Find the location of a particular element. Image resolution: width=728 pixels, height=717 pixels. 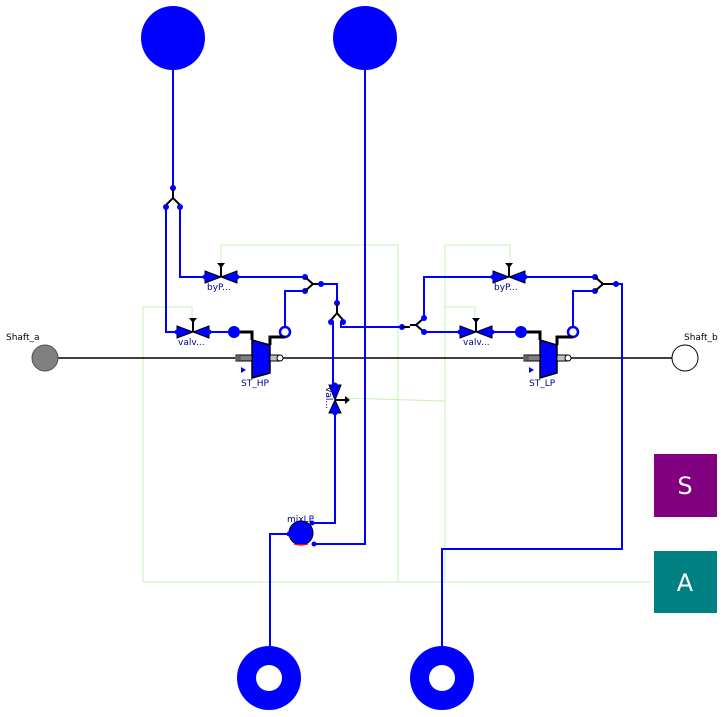

sensors-bus-label: S is located at coordinates (684, 486).